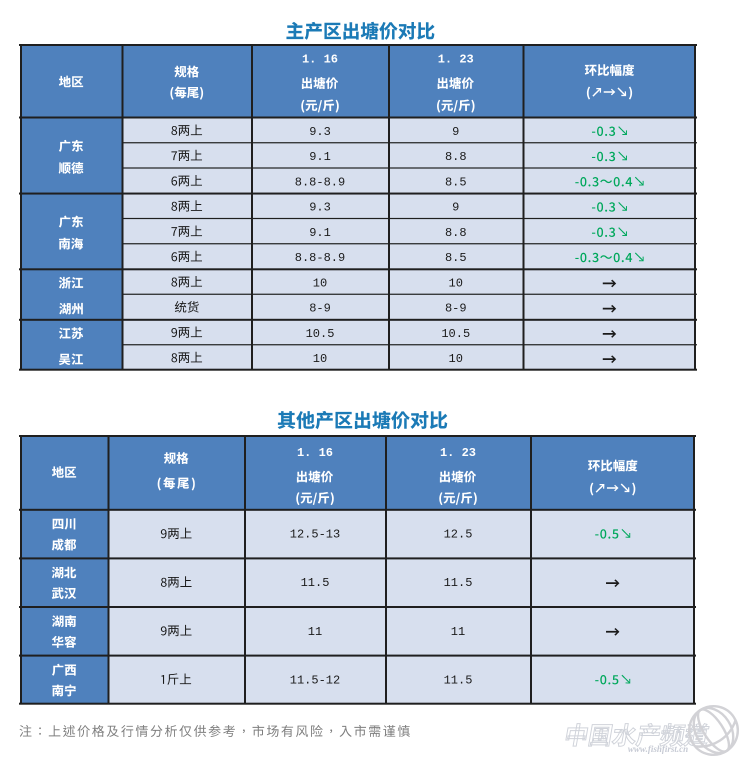 The image size is (743, 766). I want to click on svg-text: 12.5, so click(458, 535).